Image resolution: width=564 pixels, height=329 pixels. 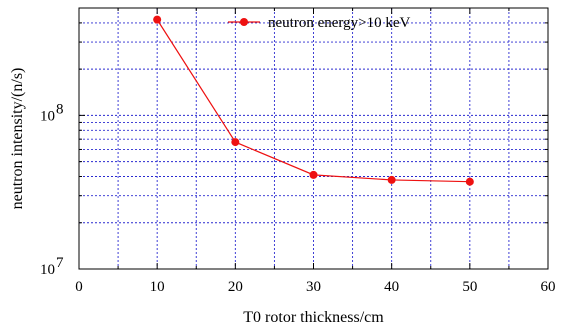 I want to click on x-tick-label: 30, so click(x=313, y=287).